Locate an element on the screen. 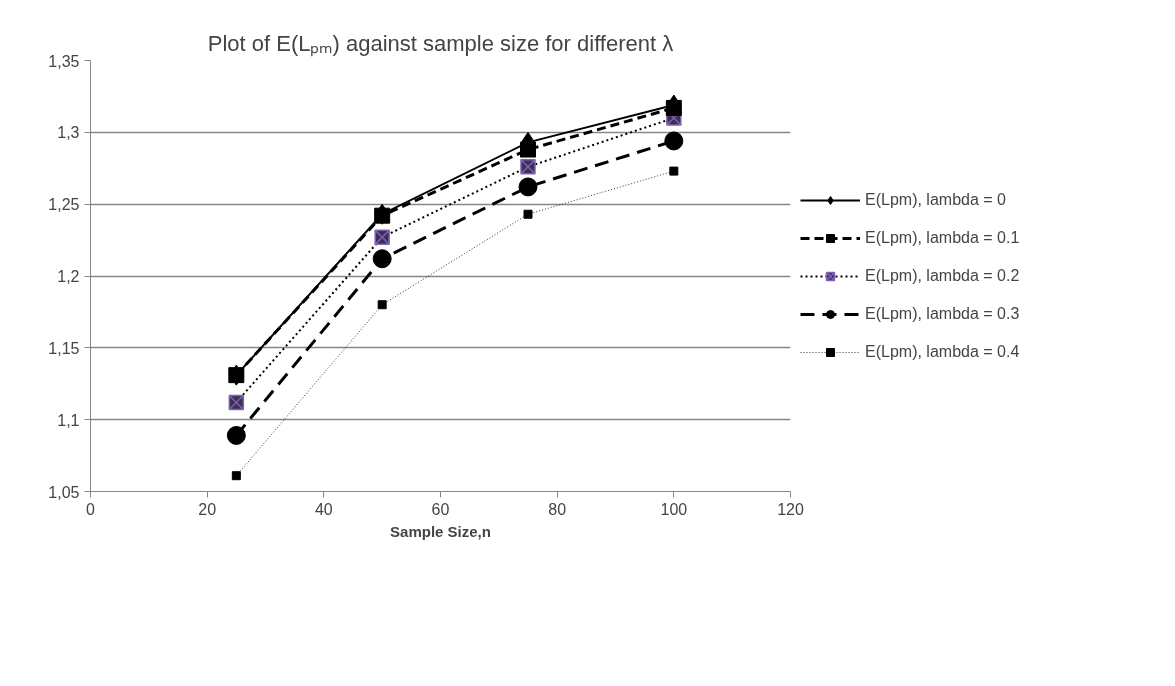  legend-label: E(Lpm), lambda = 0.2 is located at coordinates (942, 275).